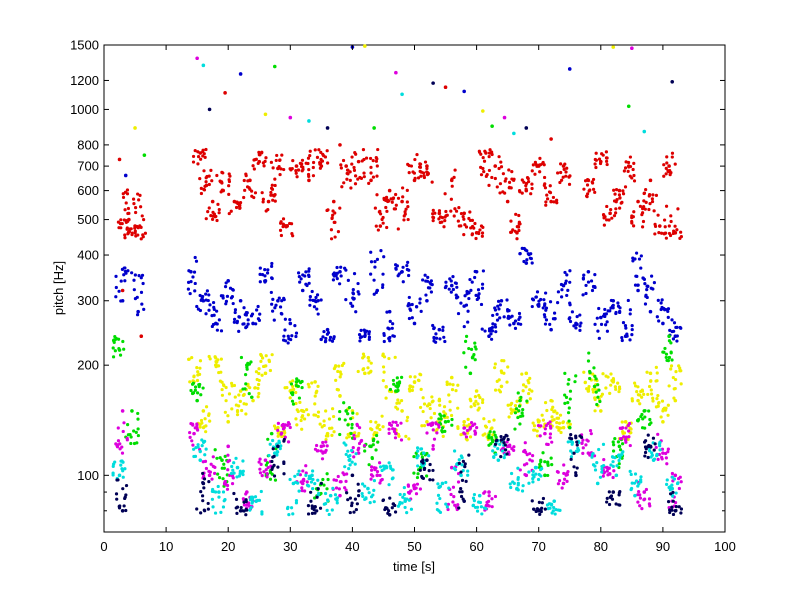  What do you see at coordinates (414, 546) in the screenshot?
I see `x-tick-label: 50` at bounding box center [414, 546].